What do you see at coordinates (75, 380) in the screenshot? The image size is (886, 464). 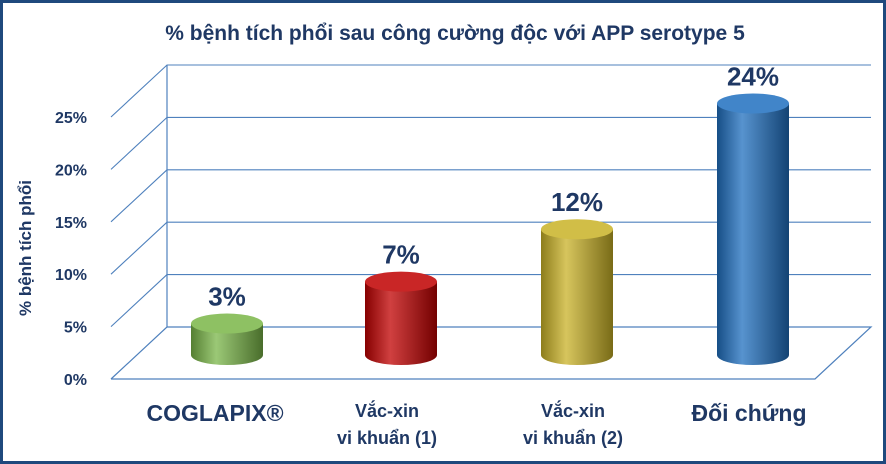 I see `y-tick-label: 0%` at bounding box center [75, 380].